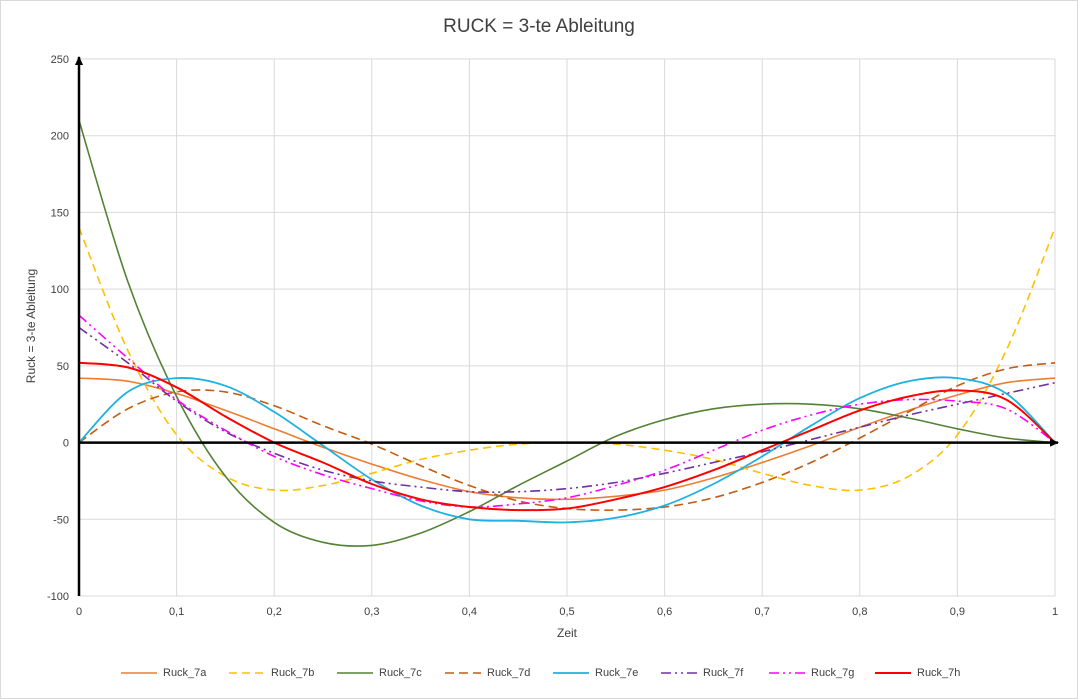 The image size is (1078, 699). What do you see at coordinates (567, 633) in the screenshot?
I see `x-axis-label: Zeit` at bounding box center [567, 633].